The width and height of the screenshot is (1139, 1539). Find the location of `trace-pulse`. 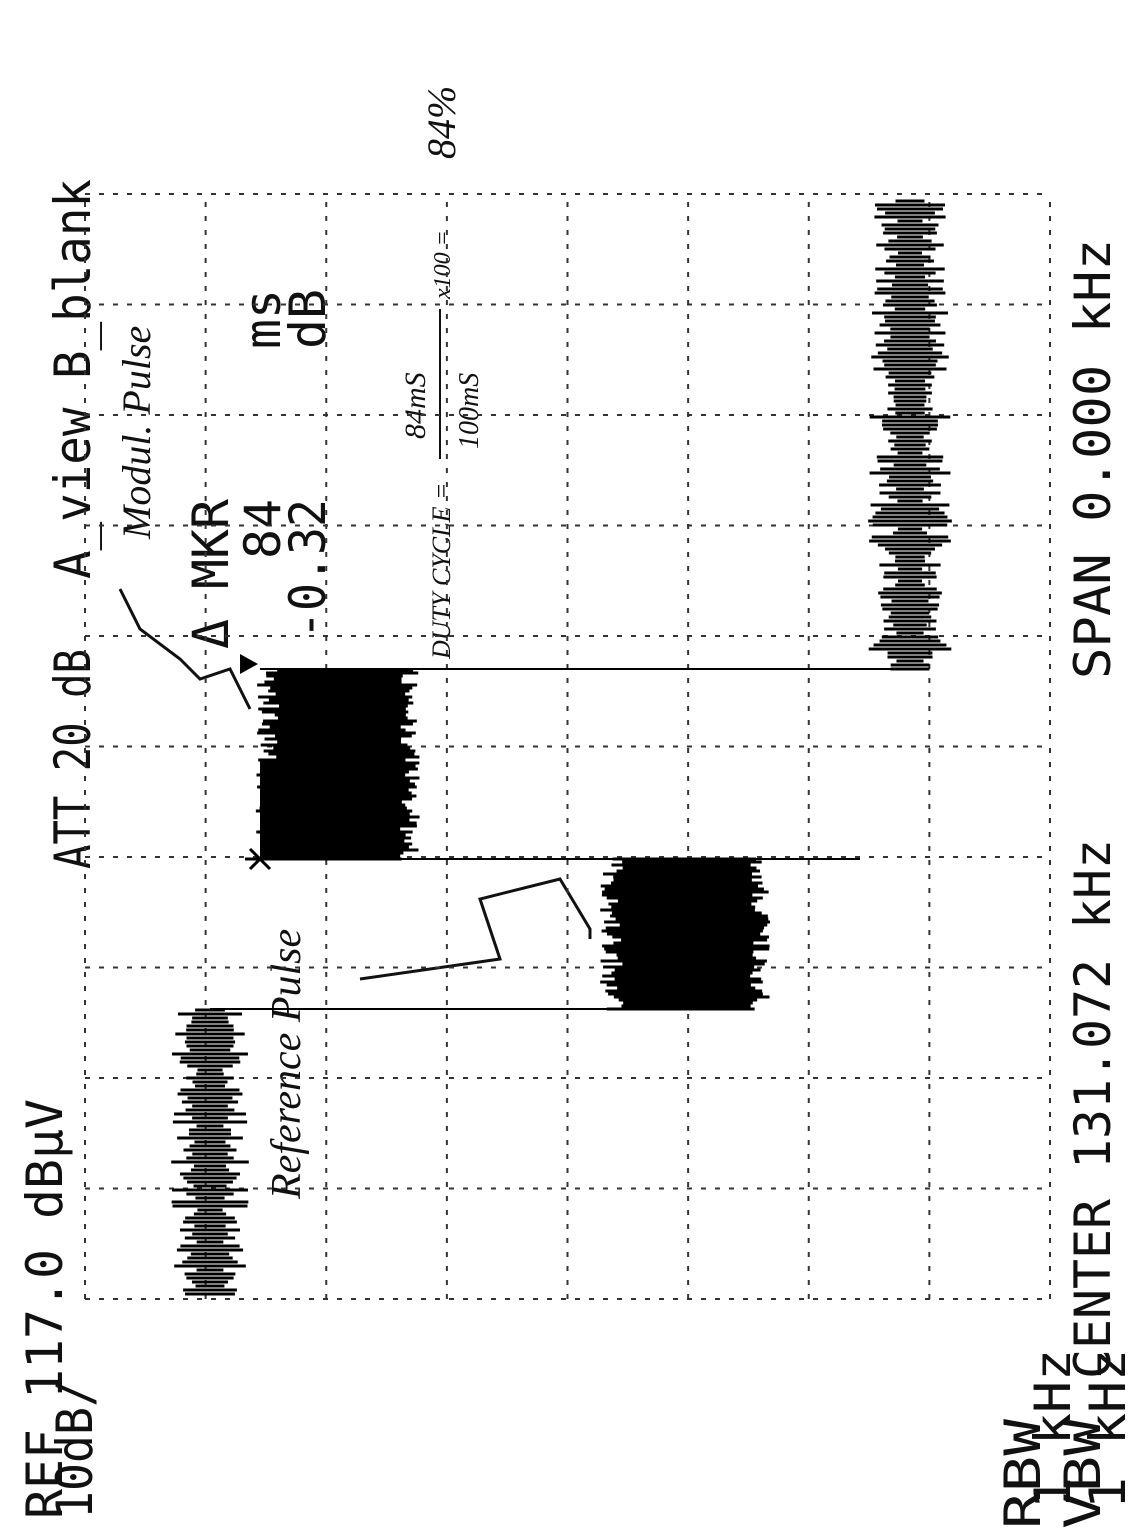

trace-pulse is located at coordinates (685, 934).